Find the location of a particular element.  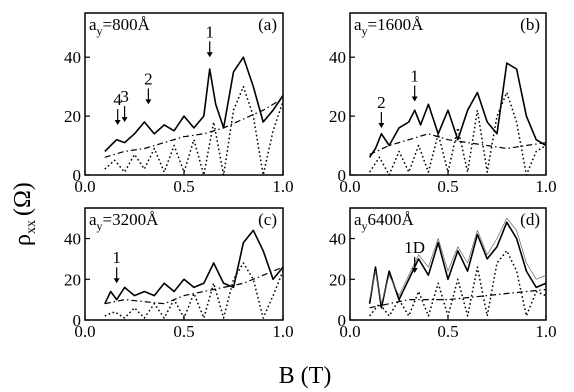

panel-label: (a) is located at coordinates (267, 24).